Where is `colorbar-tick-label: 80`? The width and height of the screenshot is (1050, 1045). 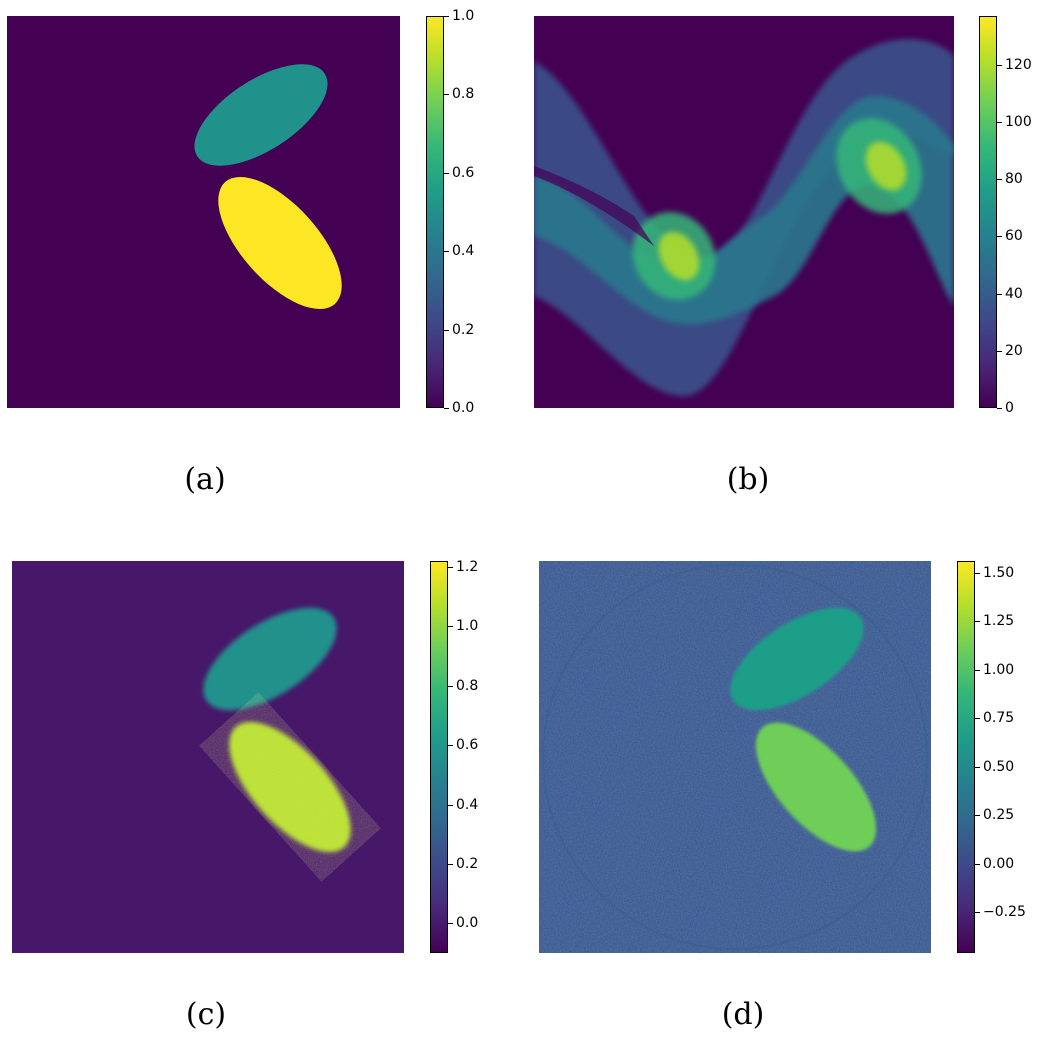 colorbar-tick-label: 80 is located at coordinates (1014, 179).